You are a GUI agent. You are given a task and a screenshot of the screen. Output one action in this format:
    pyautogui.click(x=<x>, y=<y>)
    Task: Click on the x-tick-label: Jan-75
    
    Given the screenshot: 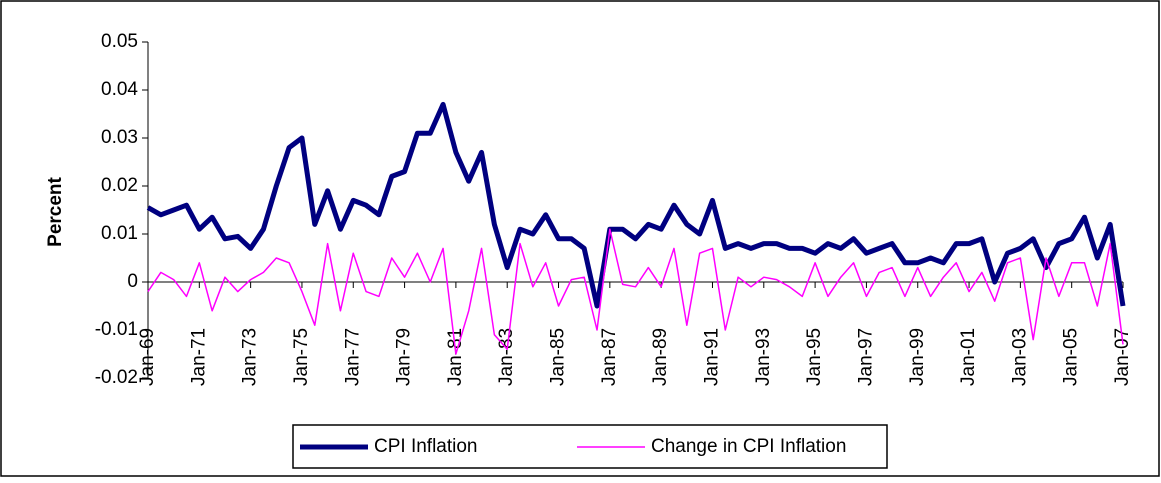 What is the action you would take?
    pyautogui.click(x=301, y=357)
    